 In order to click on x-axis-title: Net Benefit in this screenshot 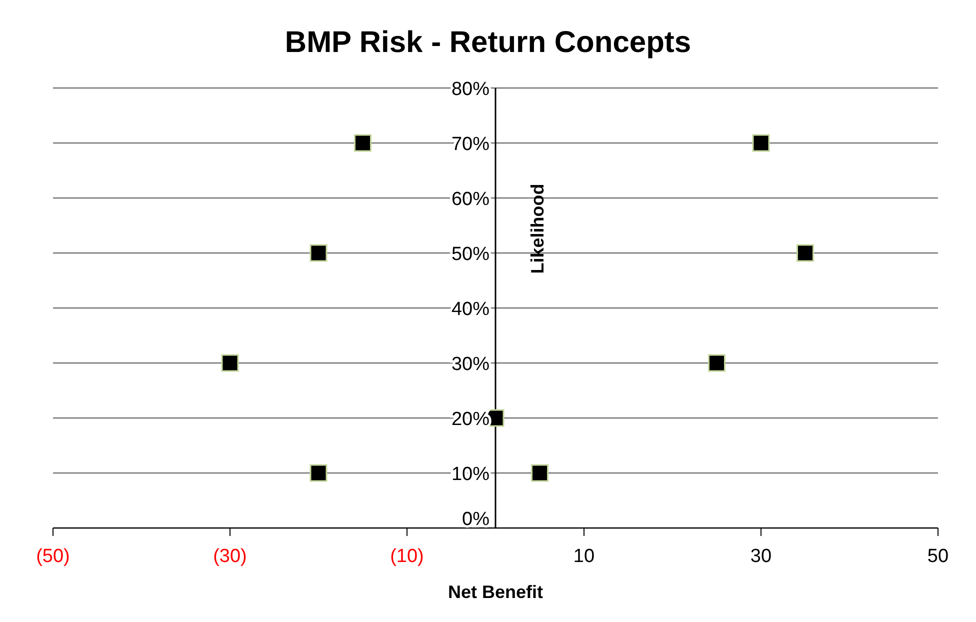, I will do `click(496, 592)`.